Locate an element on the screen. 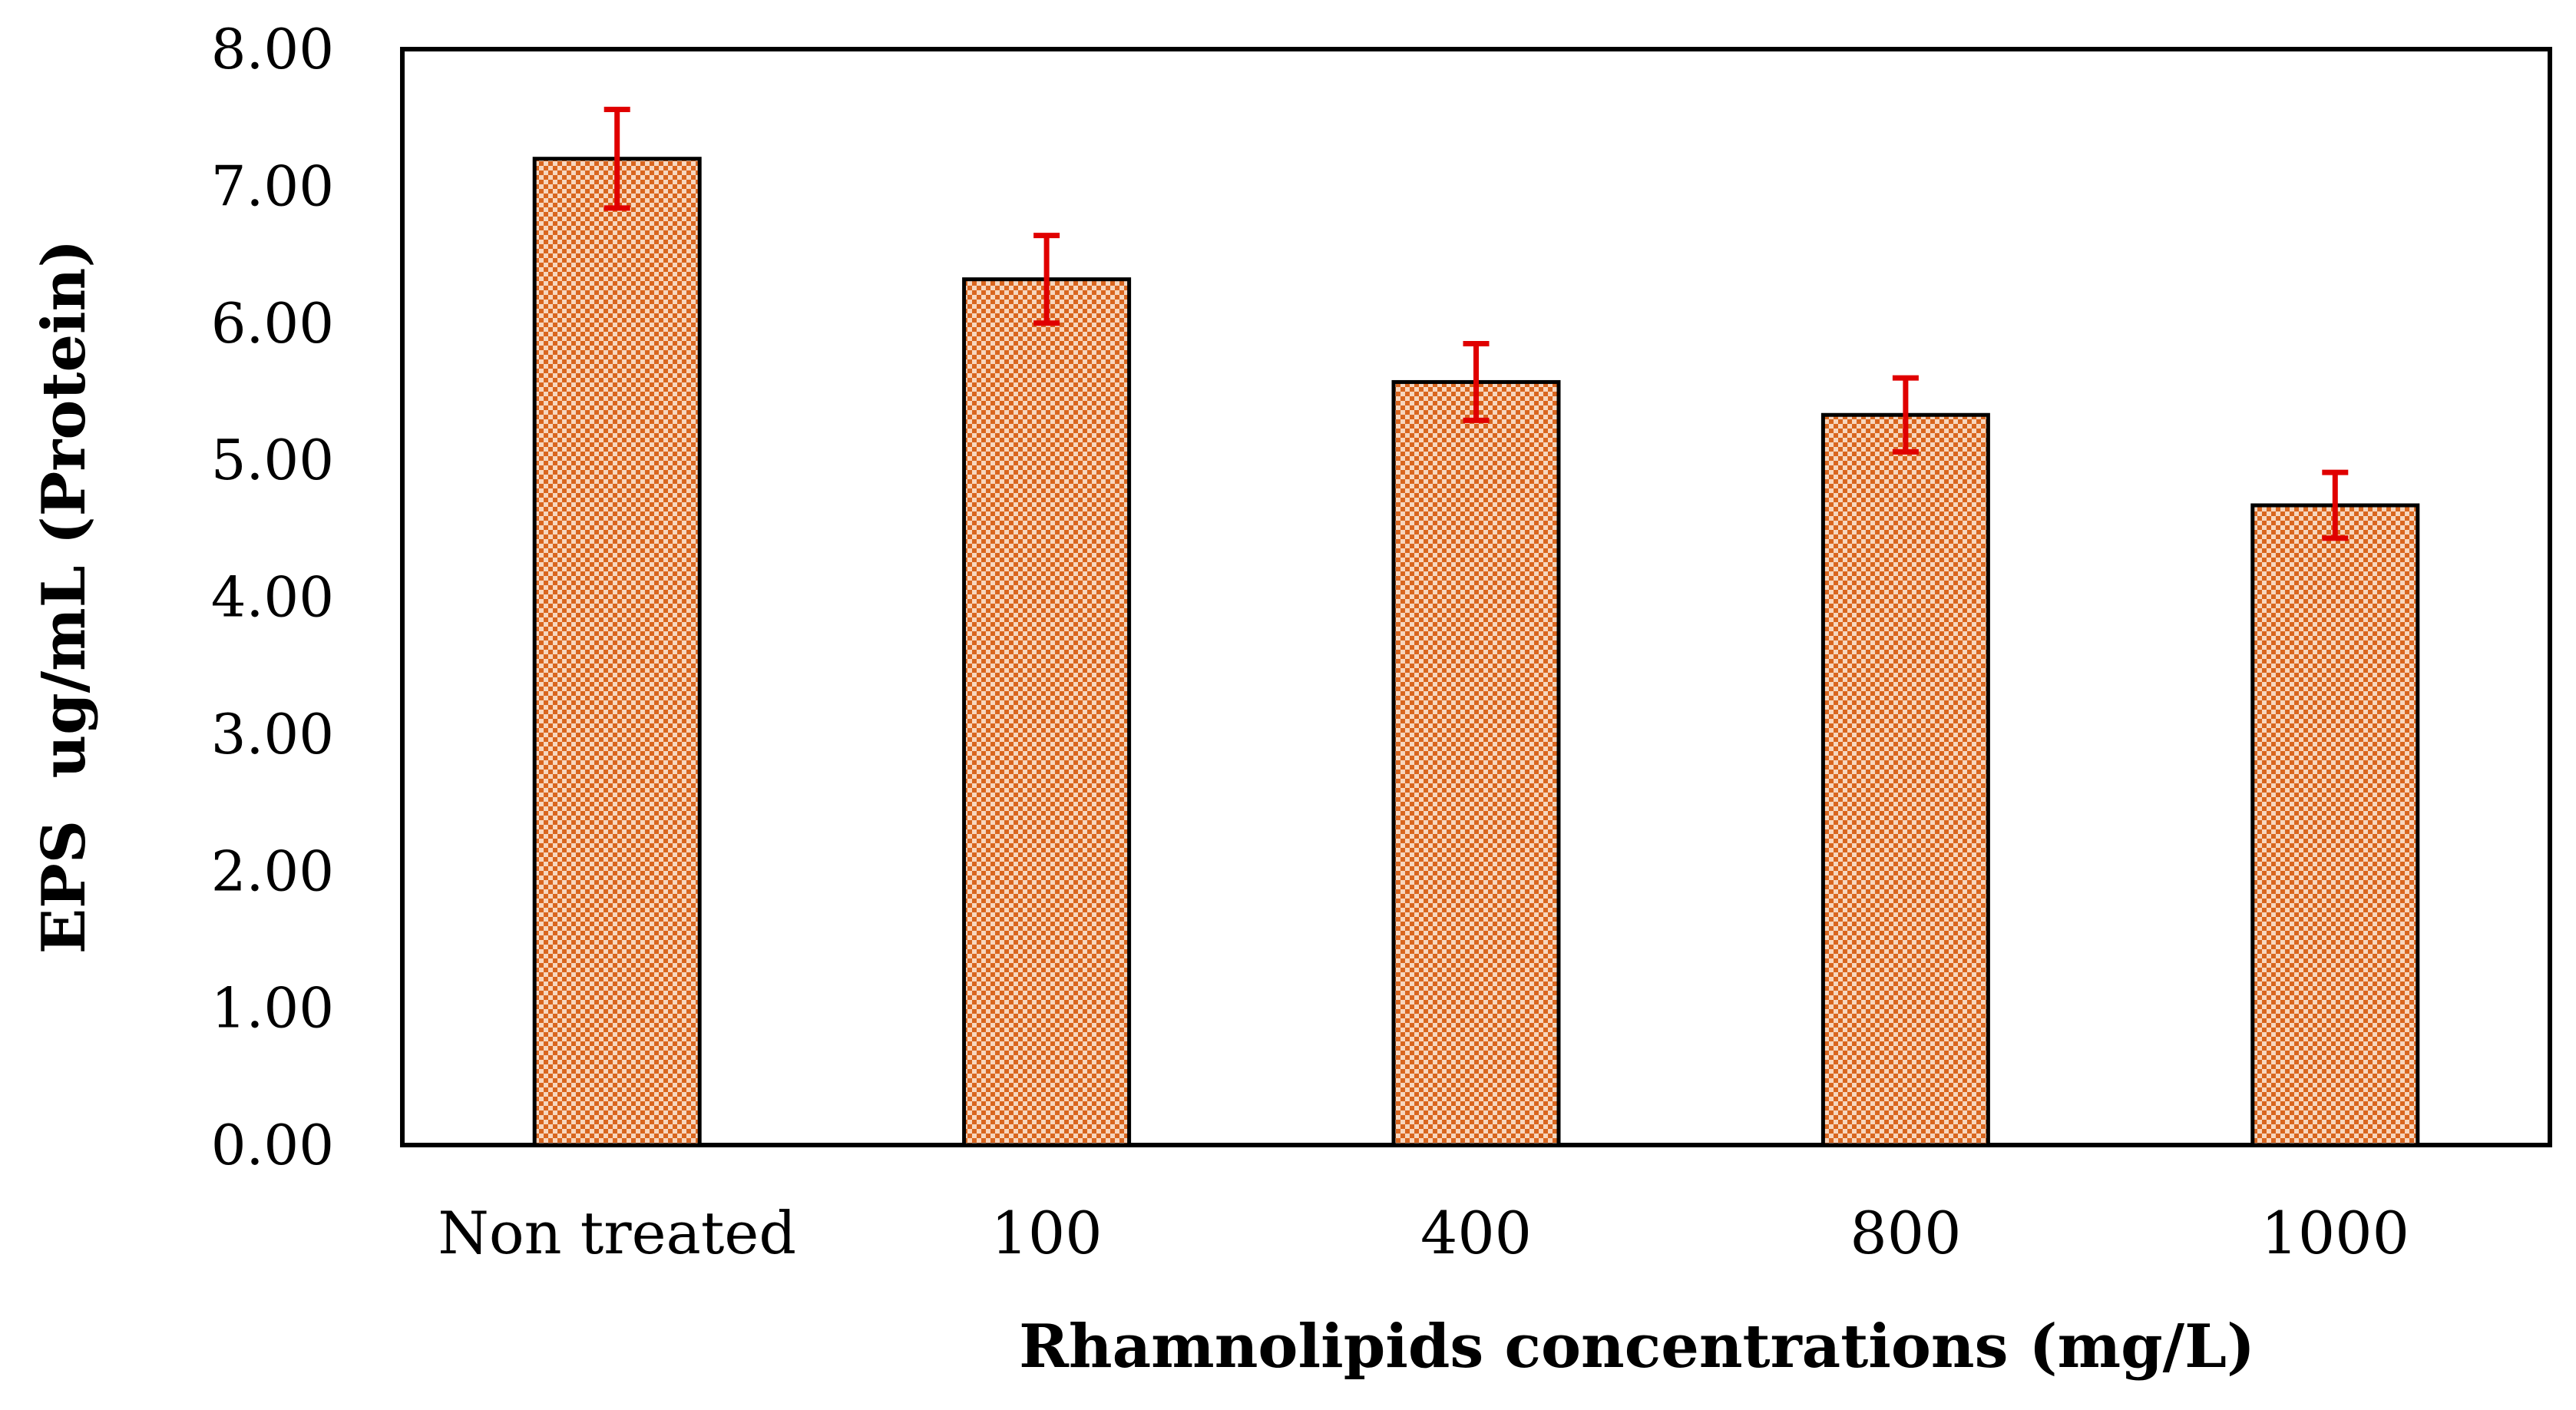 This screenshot has height=1410, width=2576. x-axis-title: Rhamnolipids concentrations (mg/L) is located at coordinates (1637, 1347).